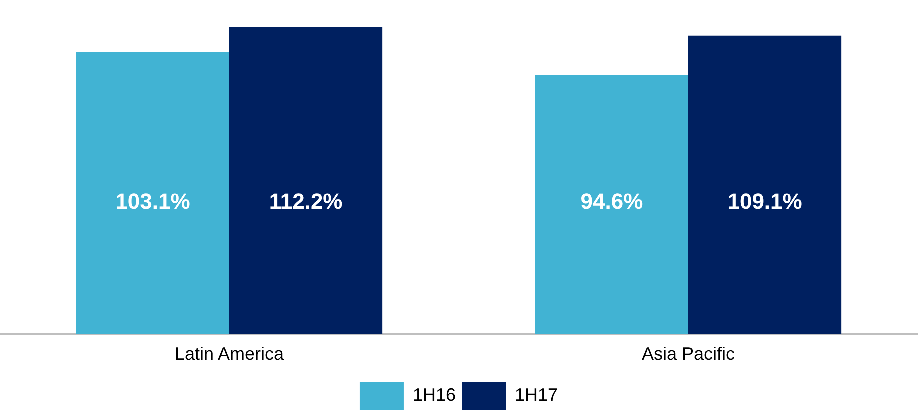 This screenshot has height=420, width=918. Describe the element at coordinates (689, 354) in the screenshot. I see `x-tick-label: Asia Pacific` at that location.